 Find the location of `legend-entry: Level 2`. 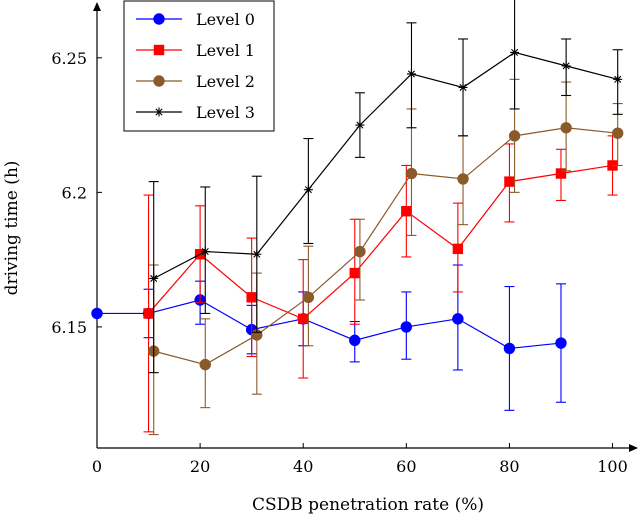

legend-entry: Level 2 is located at coordinates (195, 81).